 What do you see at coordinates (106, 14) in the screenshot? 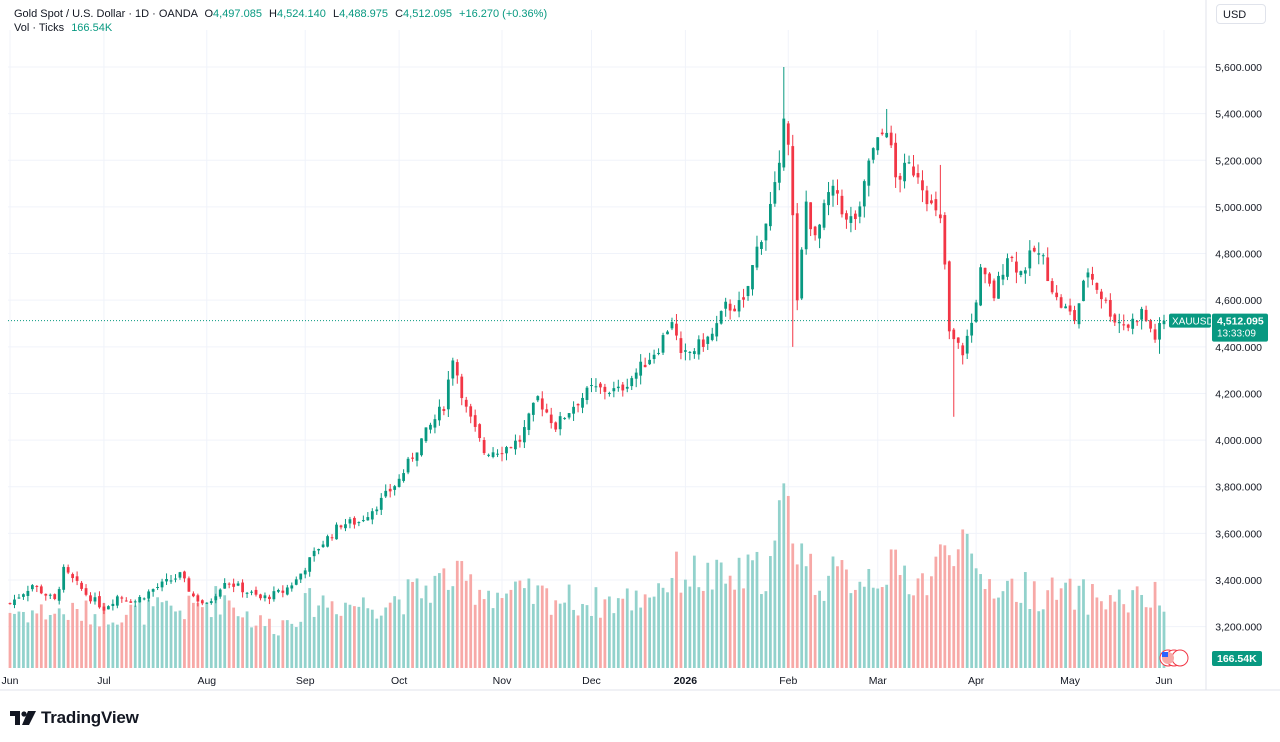
I see `symbol-title: Gold Spot / U.S. Dollar · 1D · OANDA` at bounding box center [106, 14].